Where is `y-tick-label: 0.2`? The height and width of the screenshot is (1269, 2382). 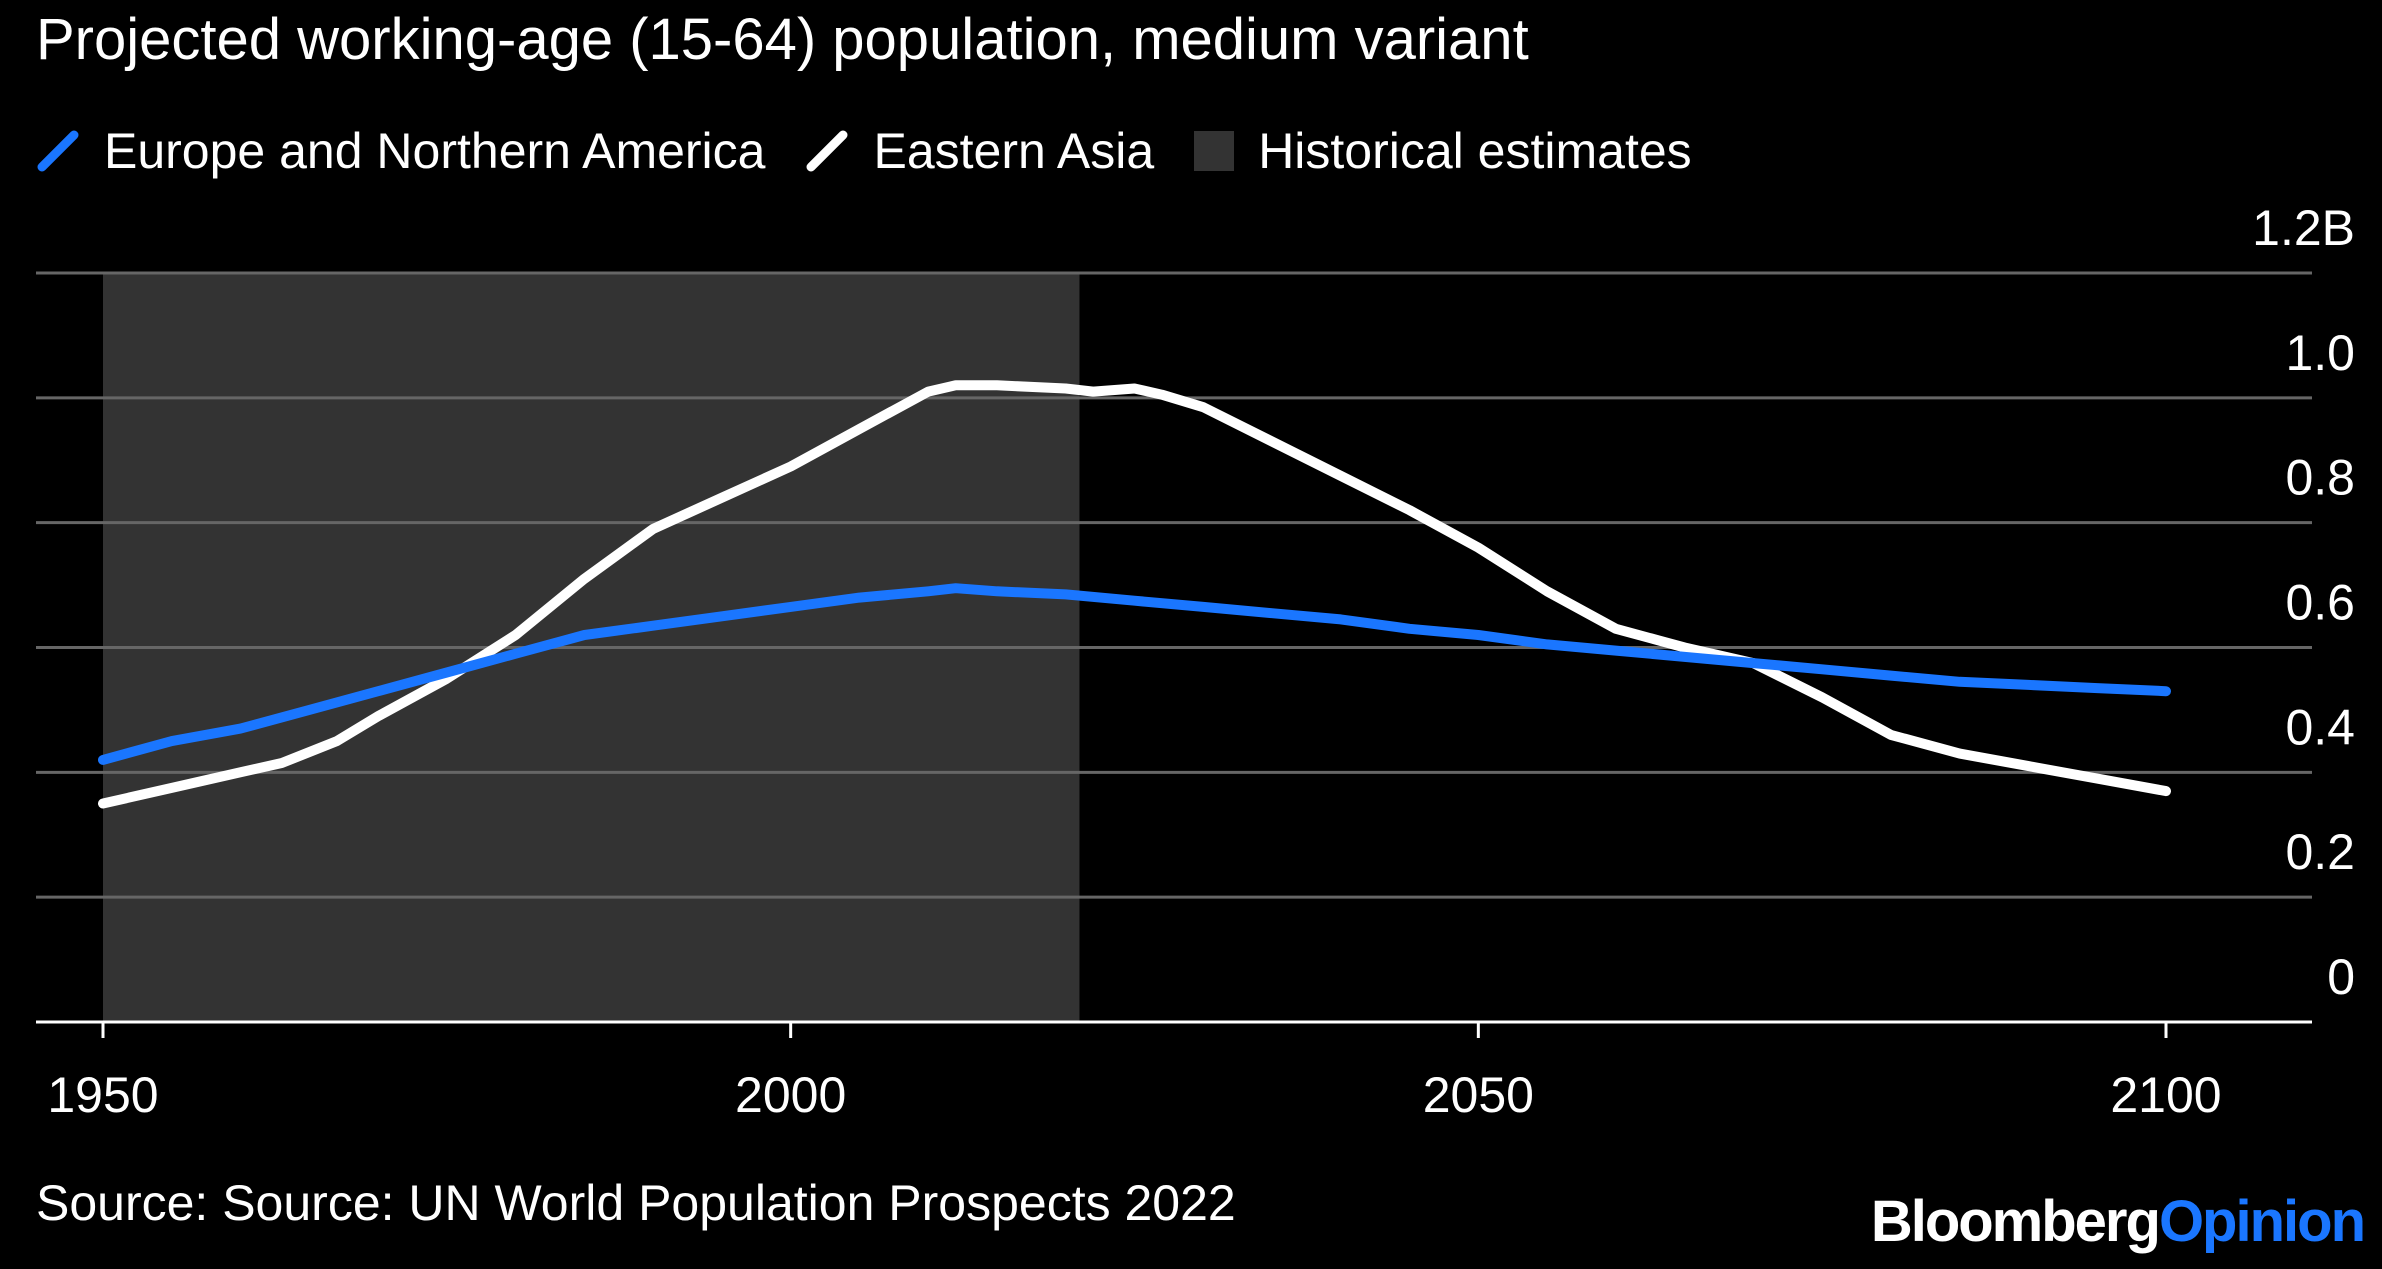 y-tick-label: 0.2 is located at coordinates (2320, 852).